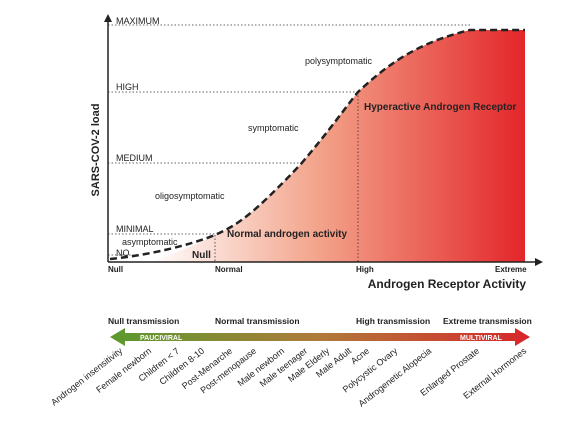 The height and width of the screenshot is (432, 562). I want to click on arrow-label: PAUCIVIRAL, so click(161, 338).